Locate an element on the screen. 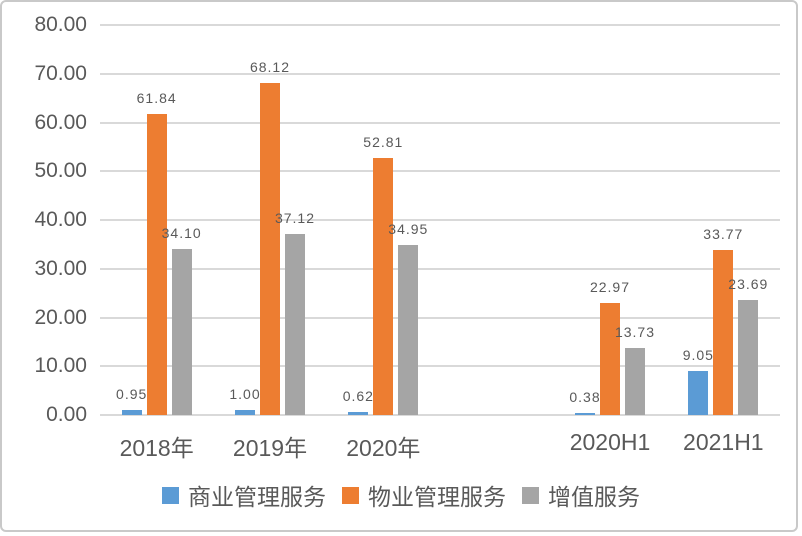  bar-value-label: 0.95 is located at coordinates (132, 394).